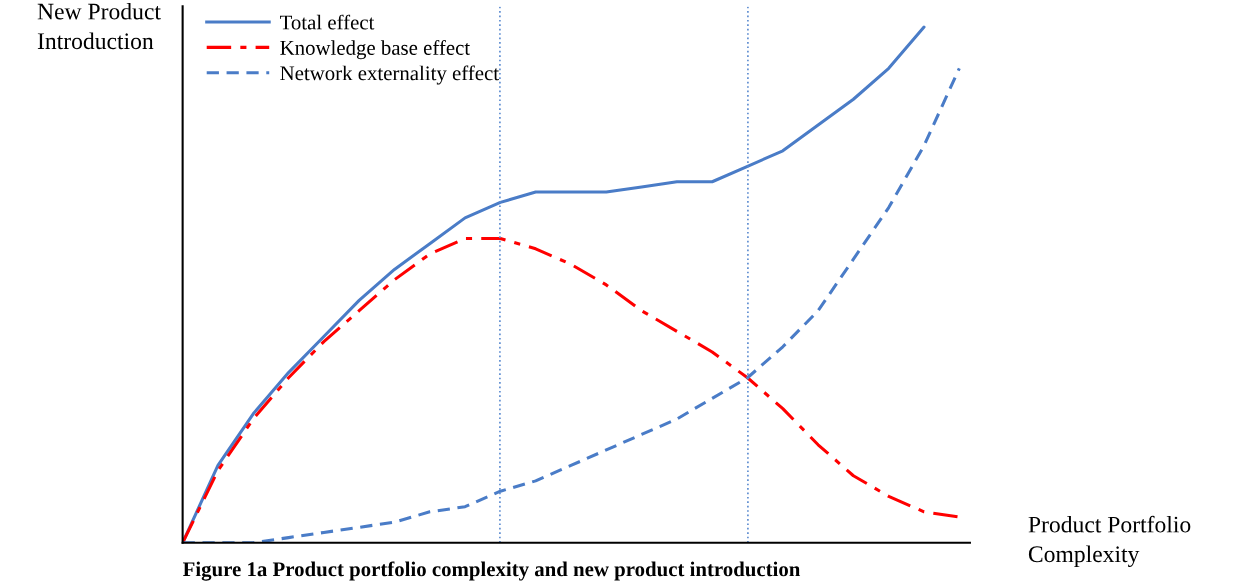  I want to click on legend-label: Knowledge base effect, so click(375, 50).